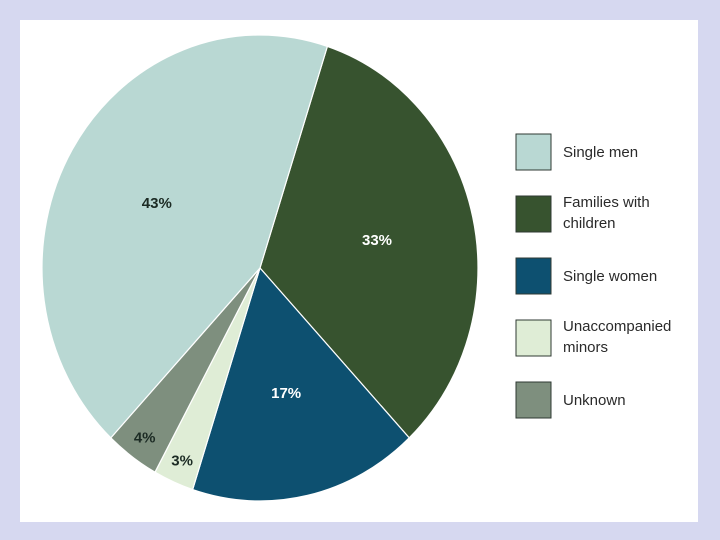 The width and height of the screenshot is (720, 540). I want to click on legend-label: Single women, so click(610, 276).